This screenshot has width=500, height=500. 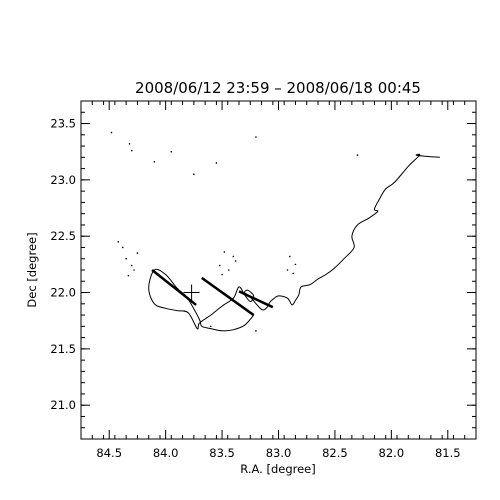 I want to click on y-tick-label: 22.5, so click(x=63, y=236).